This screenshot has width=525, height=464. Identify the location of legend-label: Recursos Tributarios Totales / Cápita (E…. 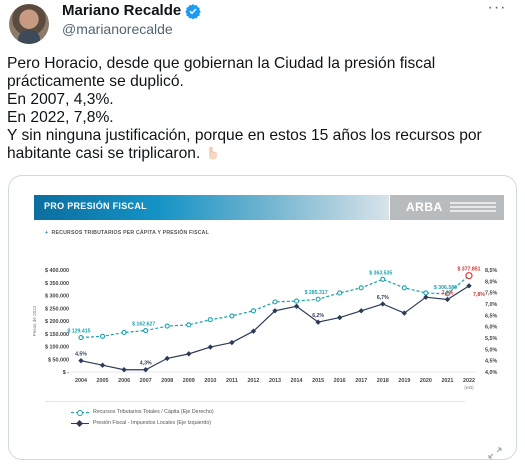
(153, 412).